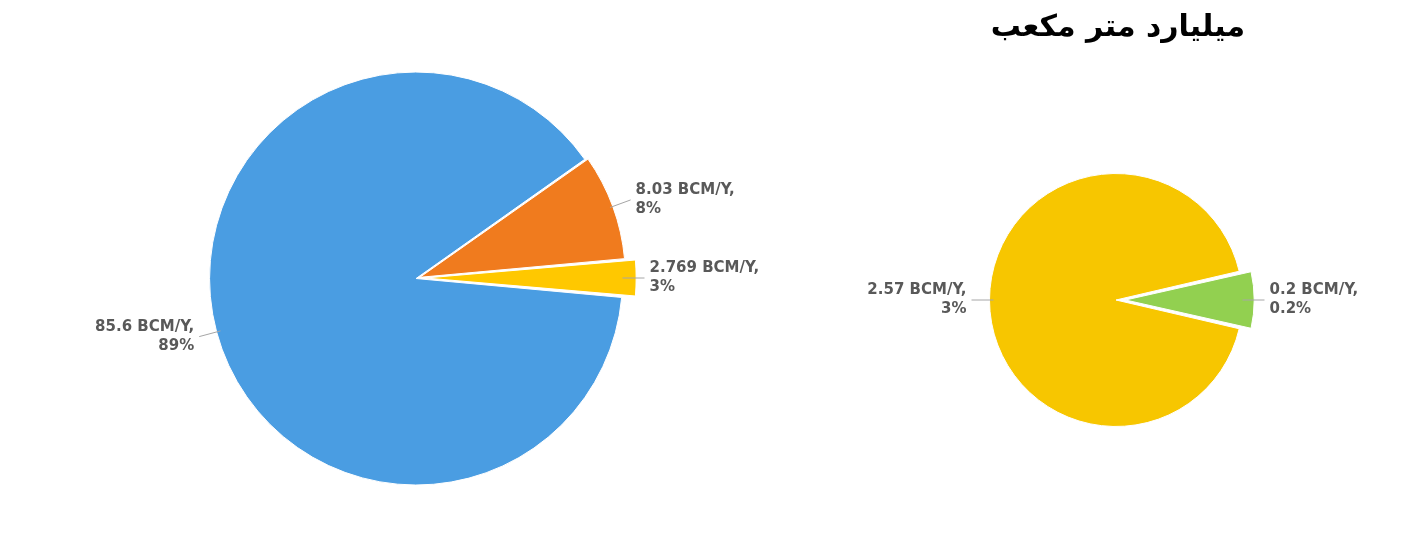 The width and height of the screenshot is (1421, 557). Describe the element at coordinates (145, 335) in the screenshot. I see `data-label: 85.6 BCM/Y, 89%` at that location.